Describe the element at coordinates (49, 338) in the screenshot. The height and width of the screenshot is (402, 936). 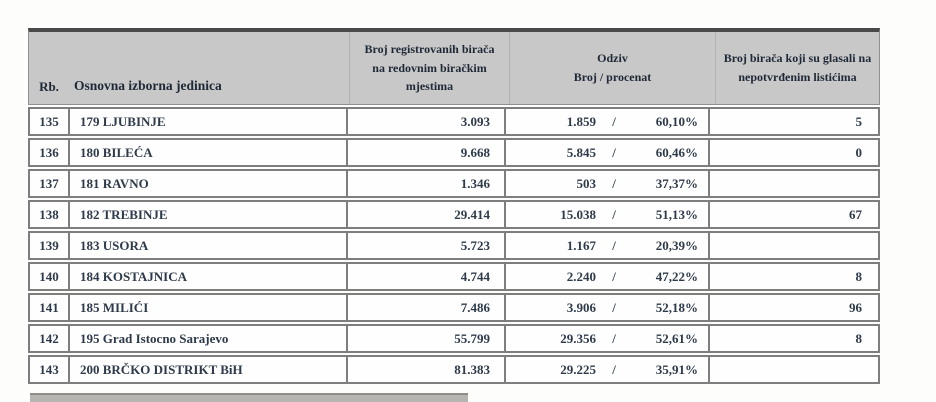
I see `cell-row-number: 142` at that location.